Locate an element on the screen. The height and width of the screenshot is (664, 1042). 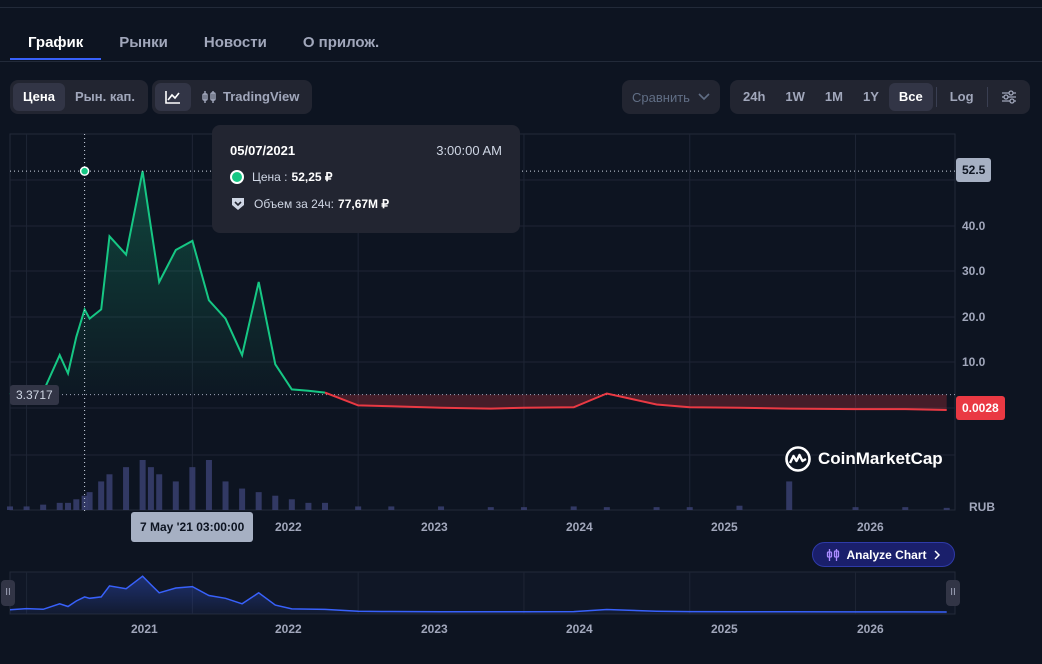
navigator-left-handle: II is located at coordinates (8, 593).